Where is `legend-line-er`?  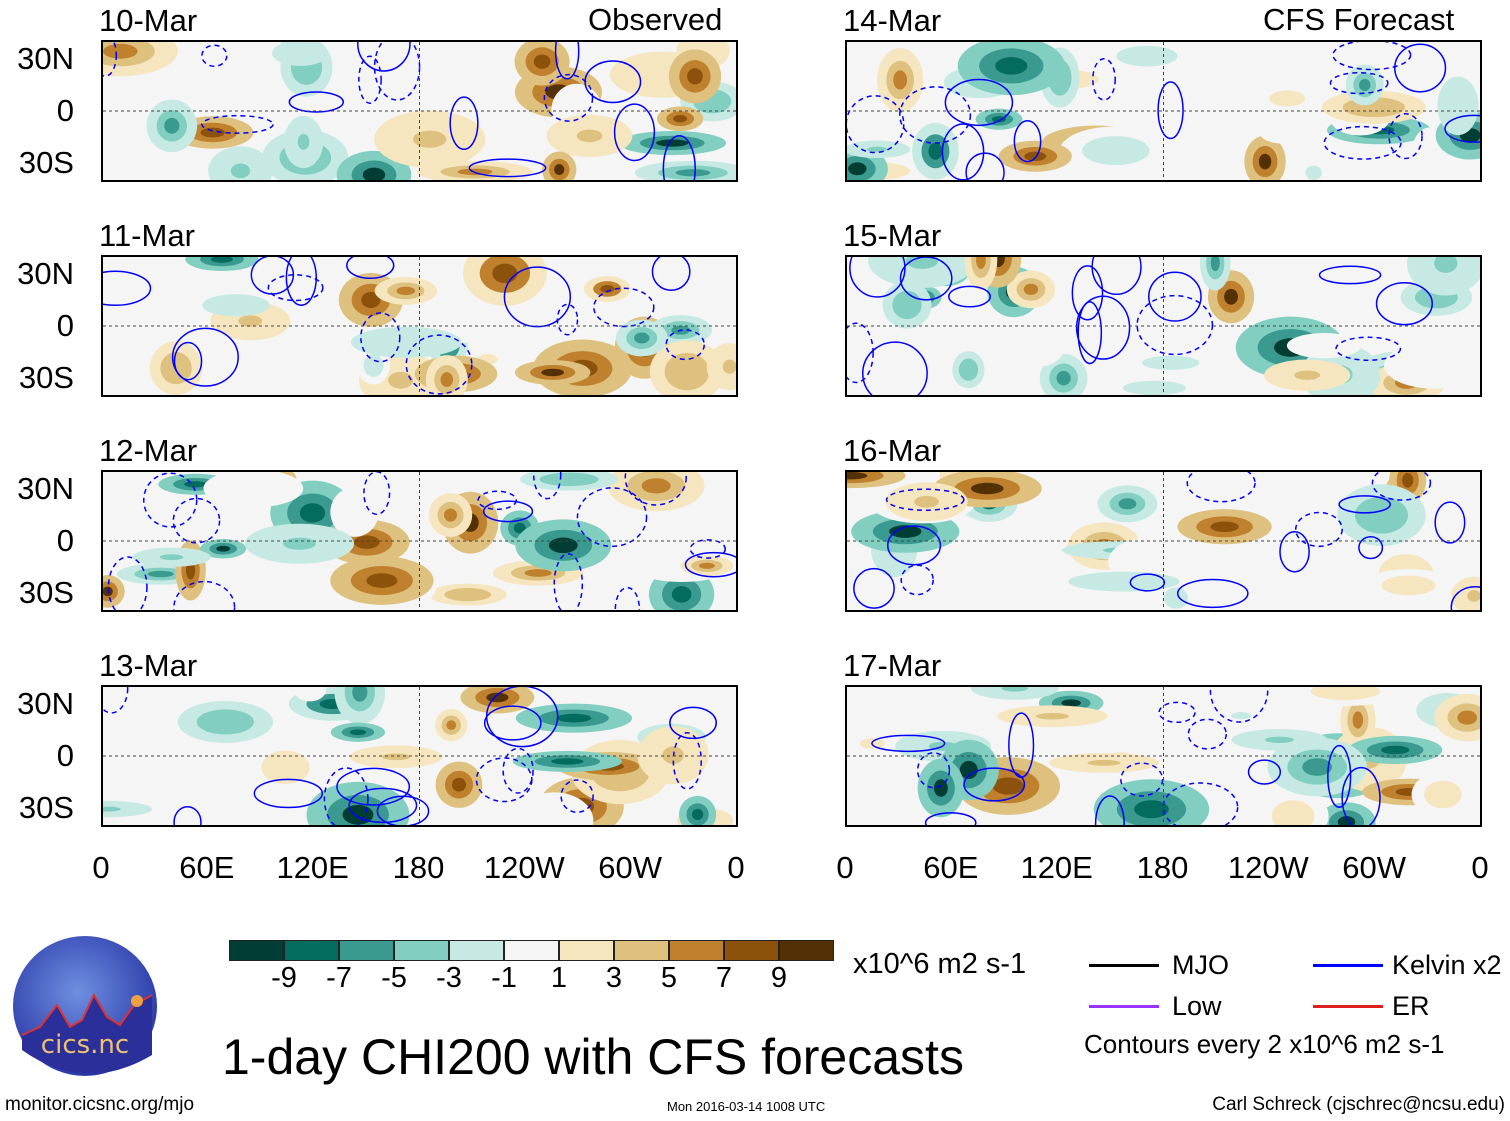
legend-line-er is located at coordinates (1348, 1006).